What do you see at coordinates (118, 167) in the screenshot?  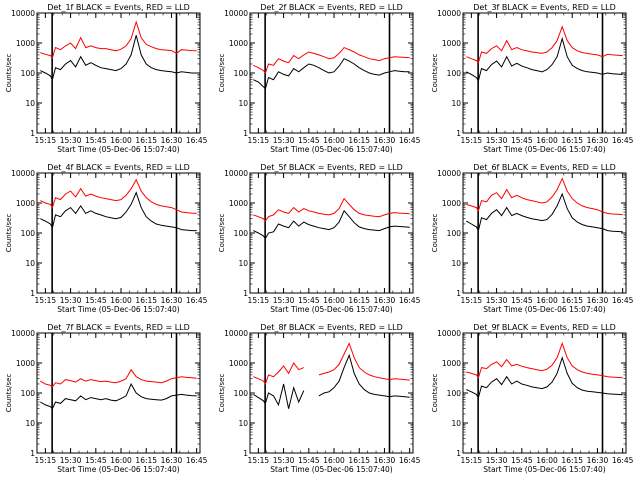 I see `chart-title: Det_4f BLACK = Events, RED = LLD` at bounding box center [118, 167].